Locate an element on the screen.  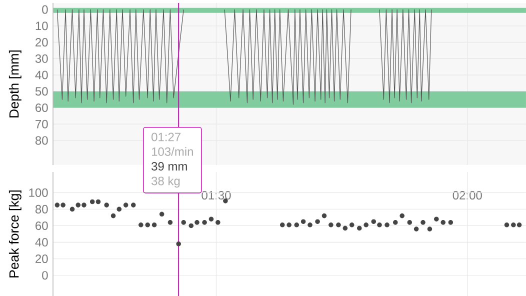
annotation: 39 mm is located at coordinates (169, 166).